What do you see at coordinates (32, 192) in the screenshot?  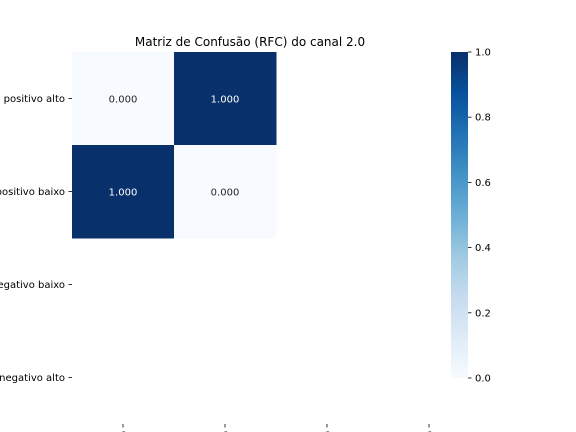 I see `y-tick-label: Muito positivo baixo` at bounding box center [32, 192].